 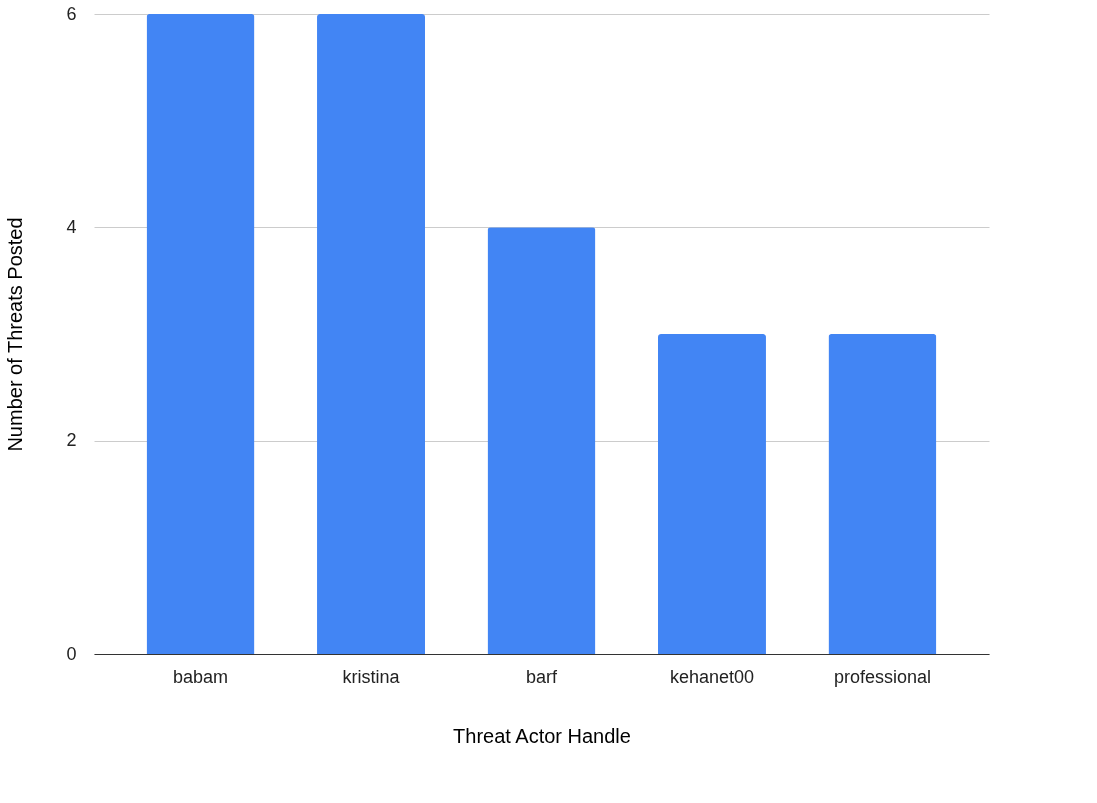 I want to click on y-tick-label: 0, so click(x=71, y=653).